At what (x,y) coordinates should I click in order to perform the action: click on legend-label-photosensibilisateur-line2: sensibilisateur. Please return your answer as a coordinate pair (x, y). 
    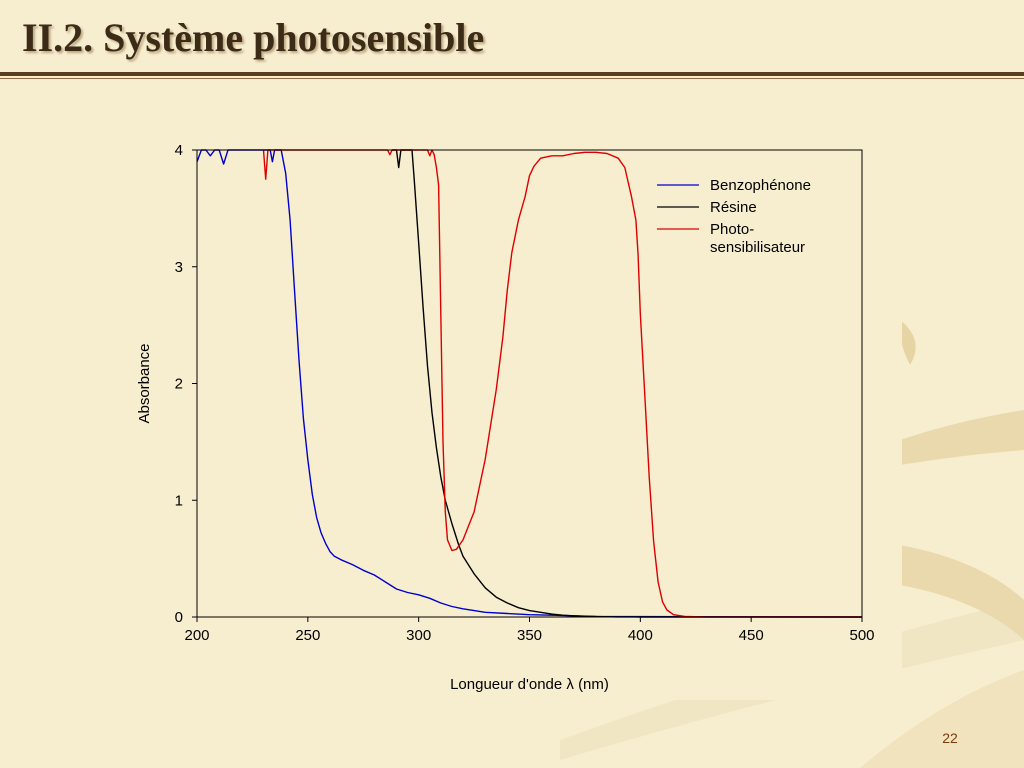
    Looking at the image, I should click on (757, 247).